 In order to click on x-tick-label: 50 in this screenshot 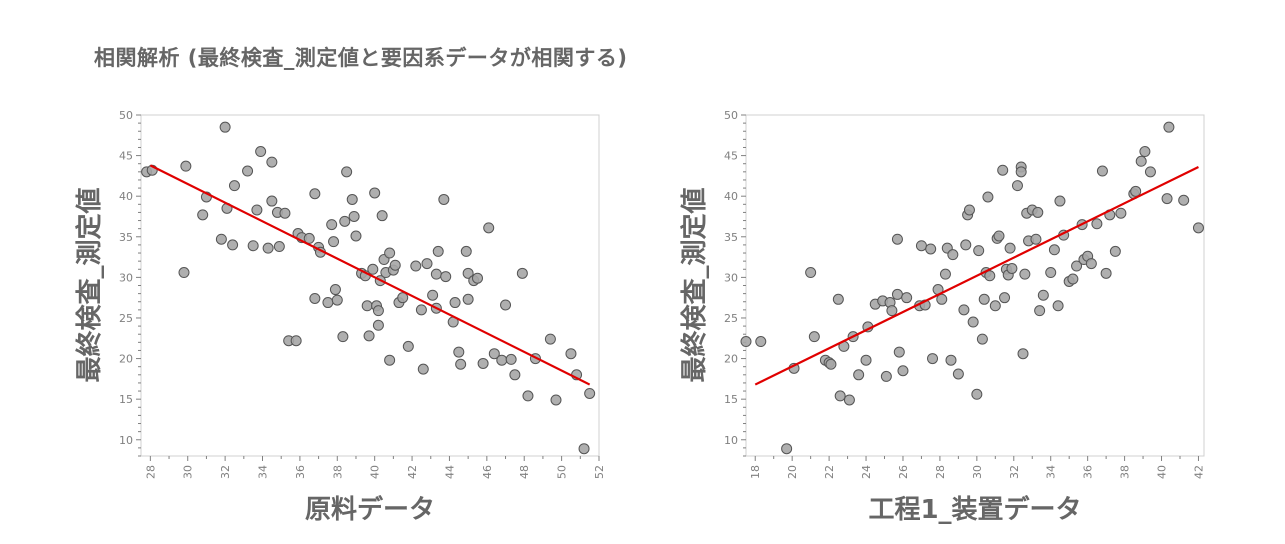, I will do `click(562, 472)`.